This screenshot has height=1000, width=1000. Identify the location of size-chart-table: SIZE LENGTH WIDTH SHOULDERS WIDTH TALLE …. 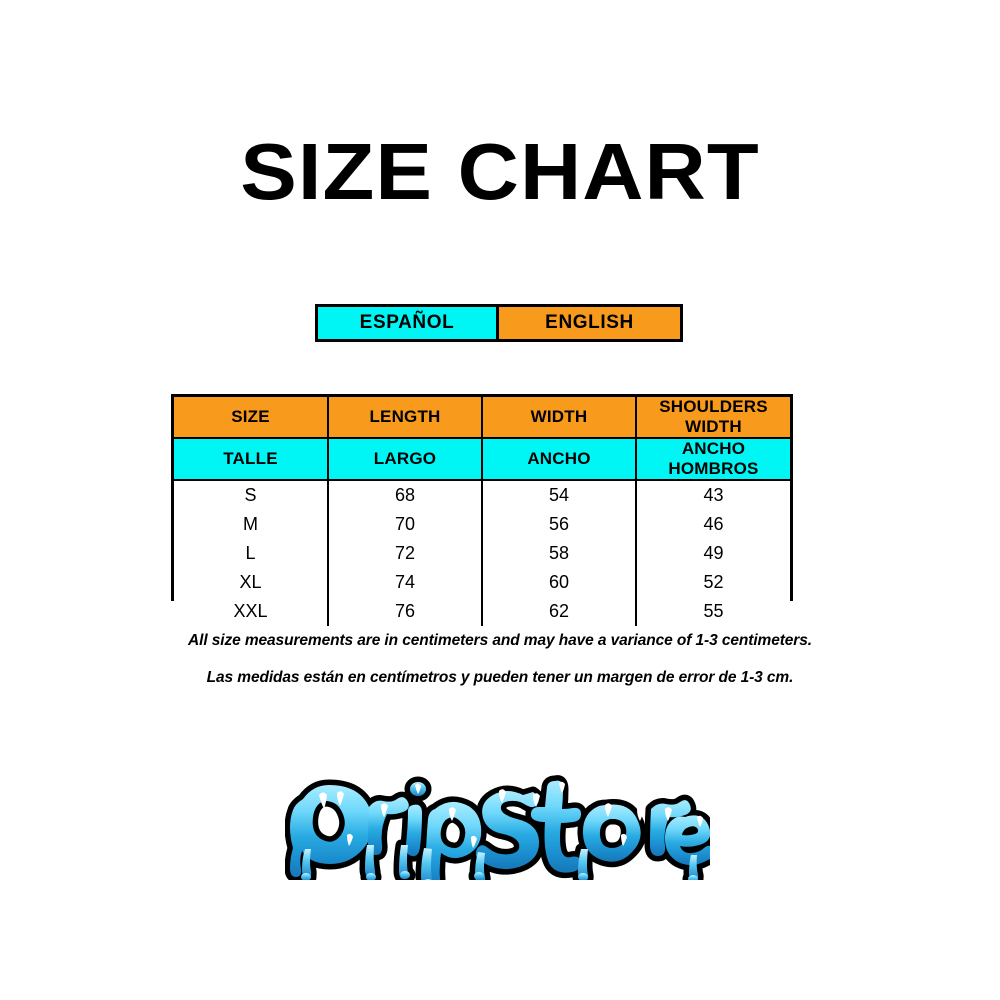
(482, 510).